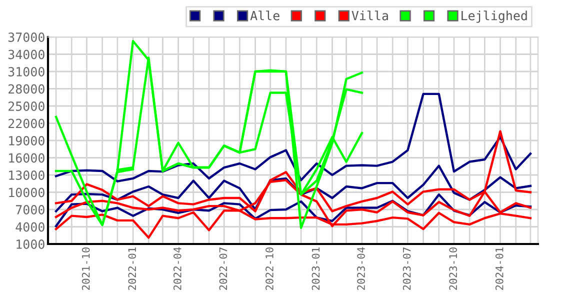  Describe the element at coordinates (26, 106) in the screenshot. I see `y-tick-label: 25000` at that location.